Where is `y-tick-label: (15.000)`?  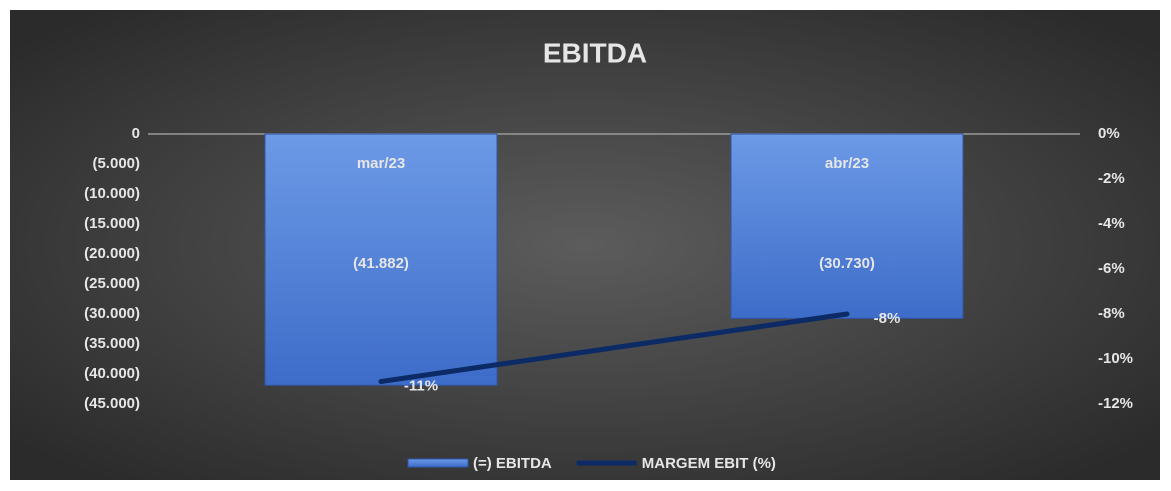
y-tick-label: (15.000) is located at coordinates (112, 223).